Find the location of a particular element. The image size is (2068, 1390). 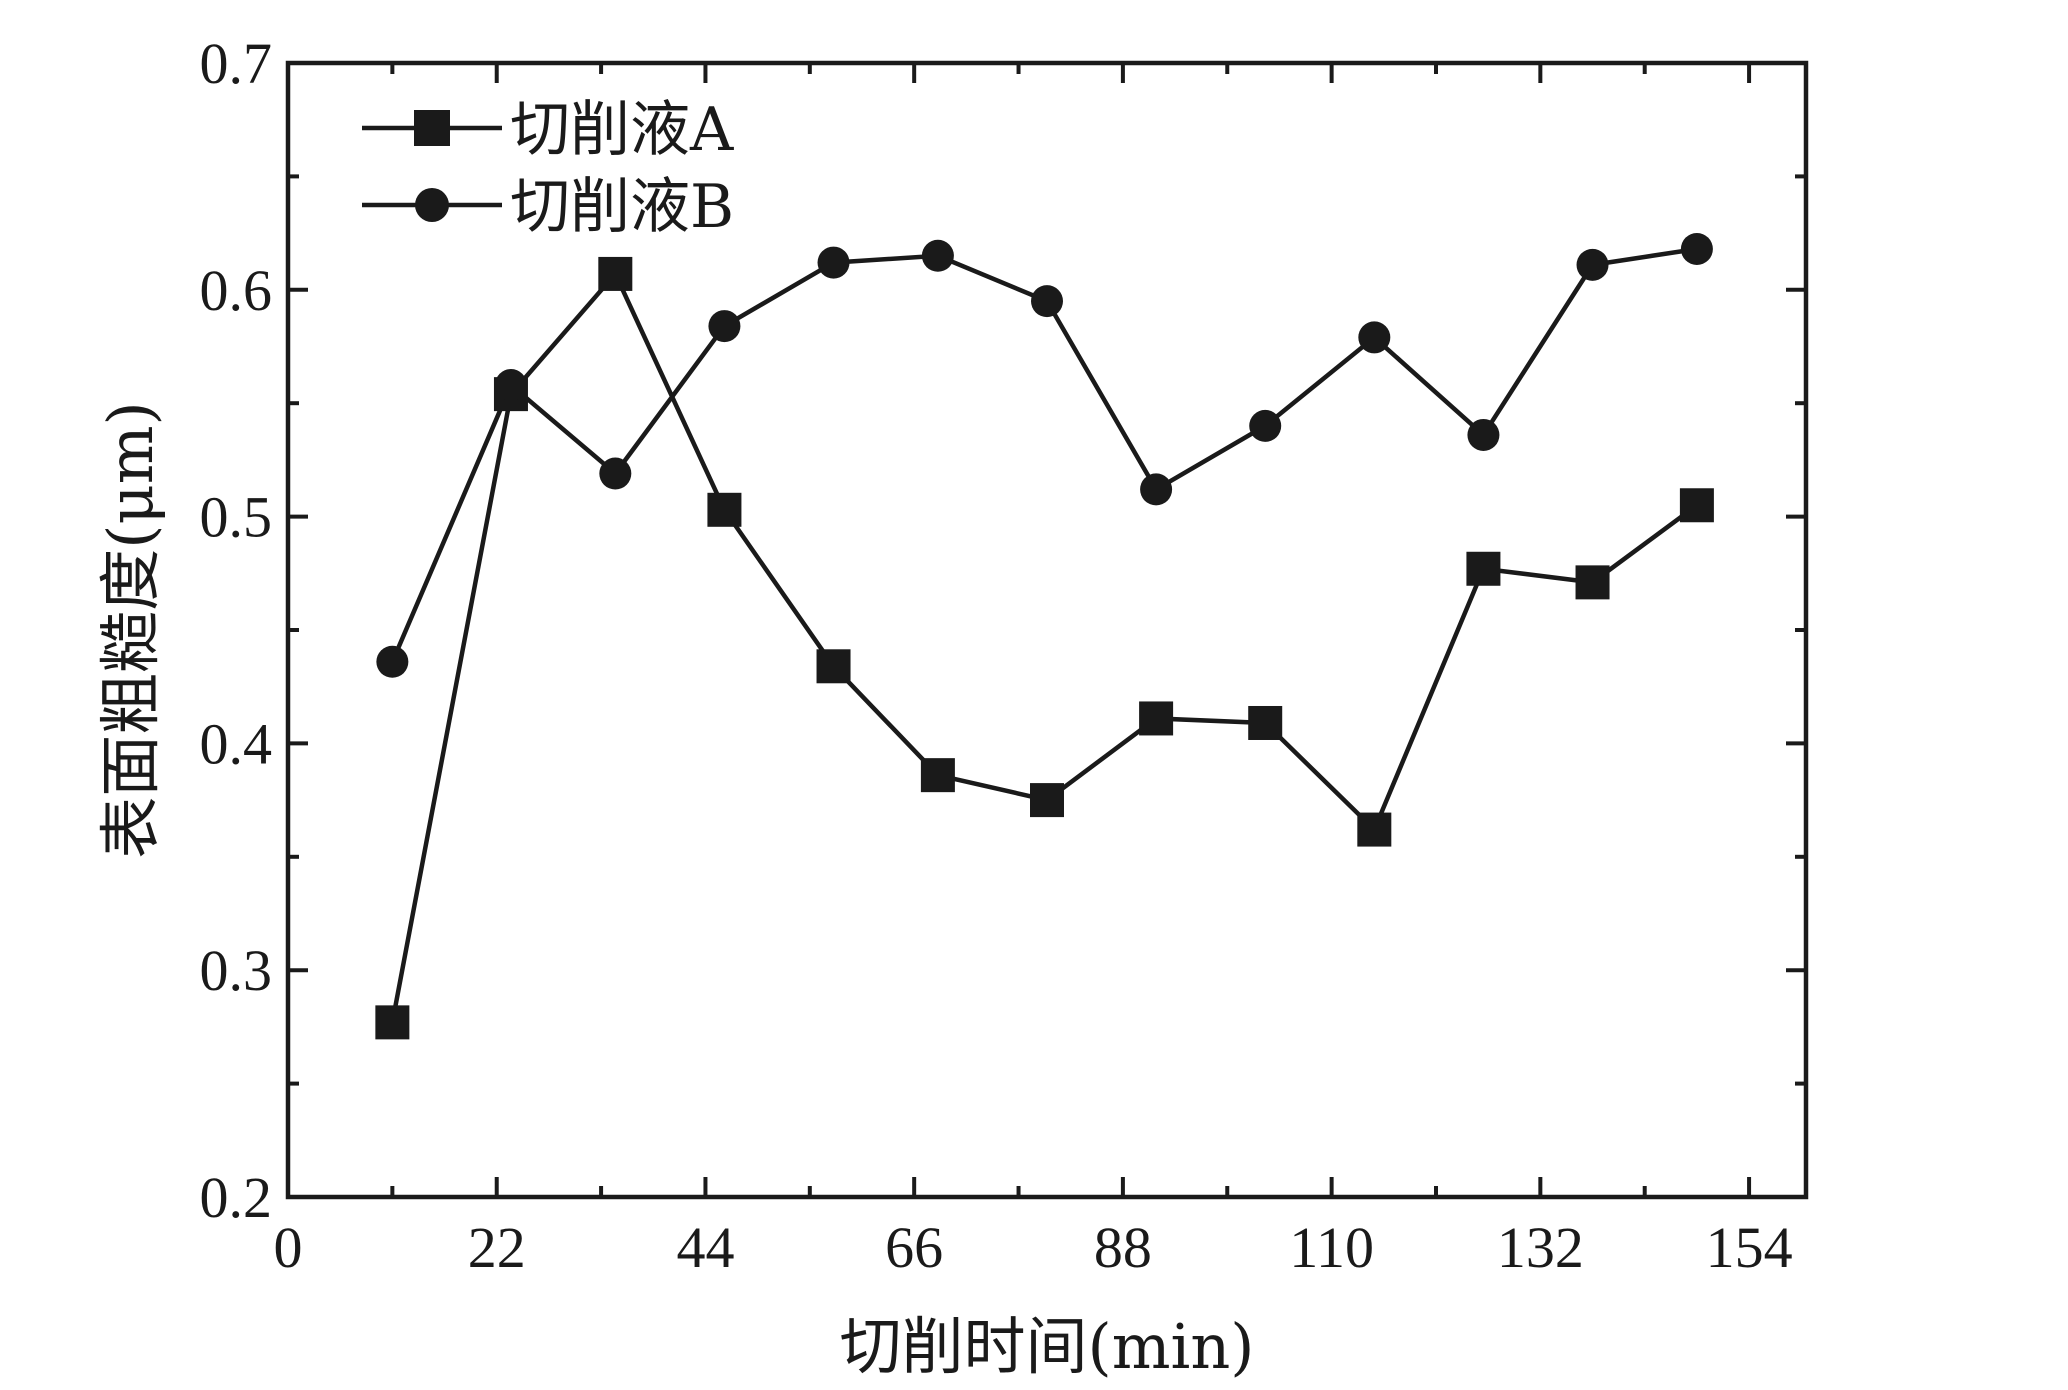

x-tick-label: 22 is located at coordinates (497, 1247).